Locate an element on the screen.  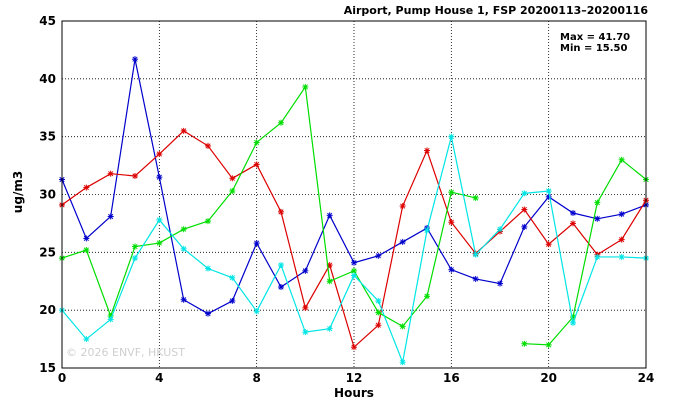
watermark: © 2026 ENVF, HKUST is located at coordinates (125, 352).